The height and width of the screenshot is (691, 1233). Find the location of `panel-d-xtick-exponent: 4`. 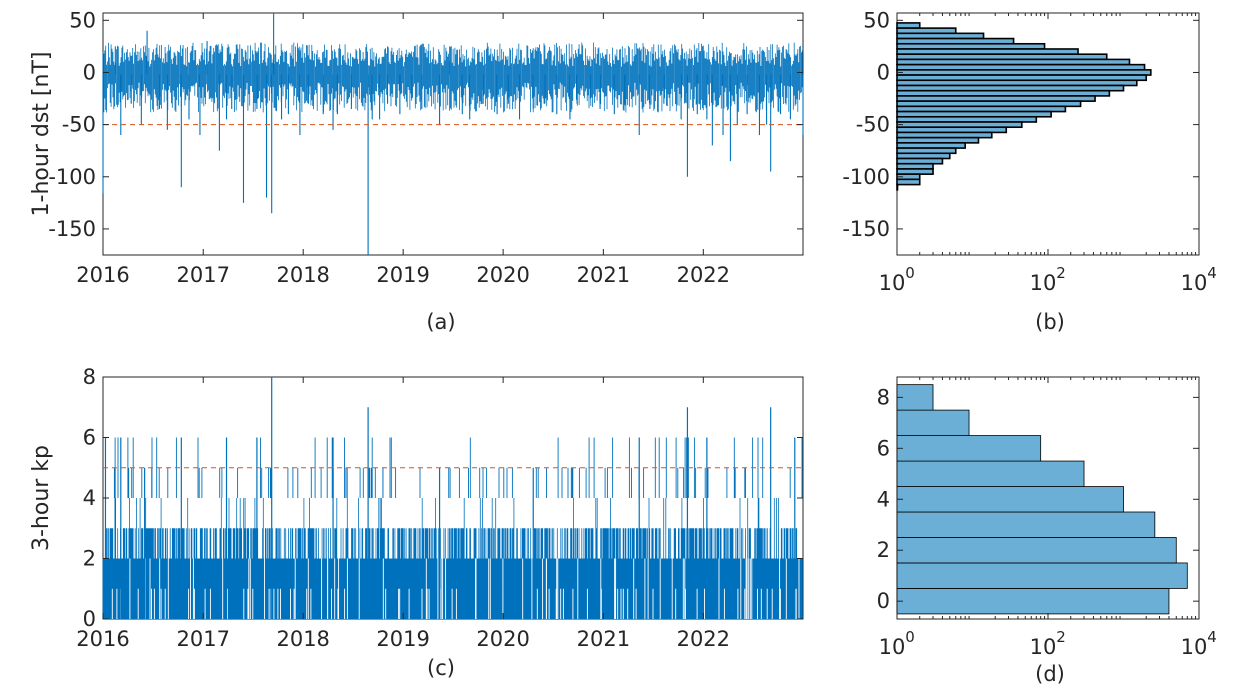

panel-d-xtick-exponent: 4 is located at coordinates (1212, 637).